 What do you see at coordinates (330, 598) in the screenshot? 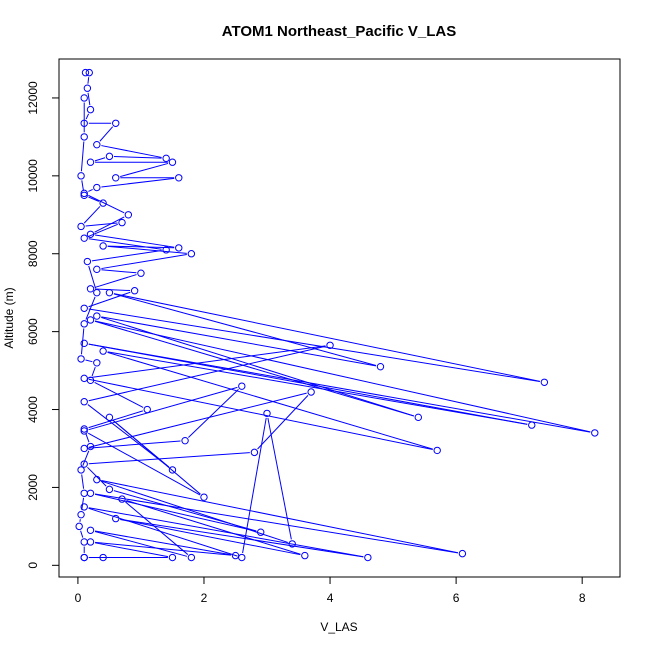
I see `x-tick-label: 4` at bounding box center [330, 598].